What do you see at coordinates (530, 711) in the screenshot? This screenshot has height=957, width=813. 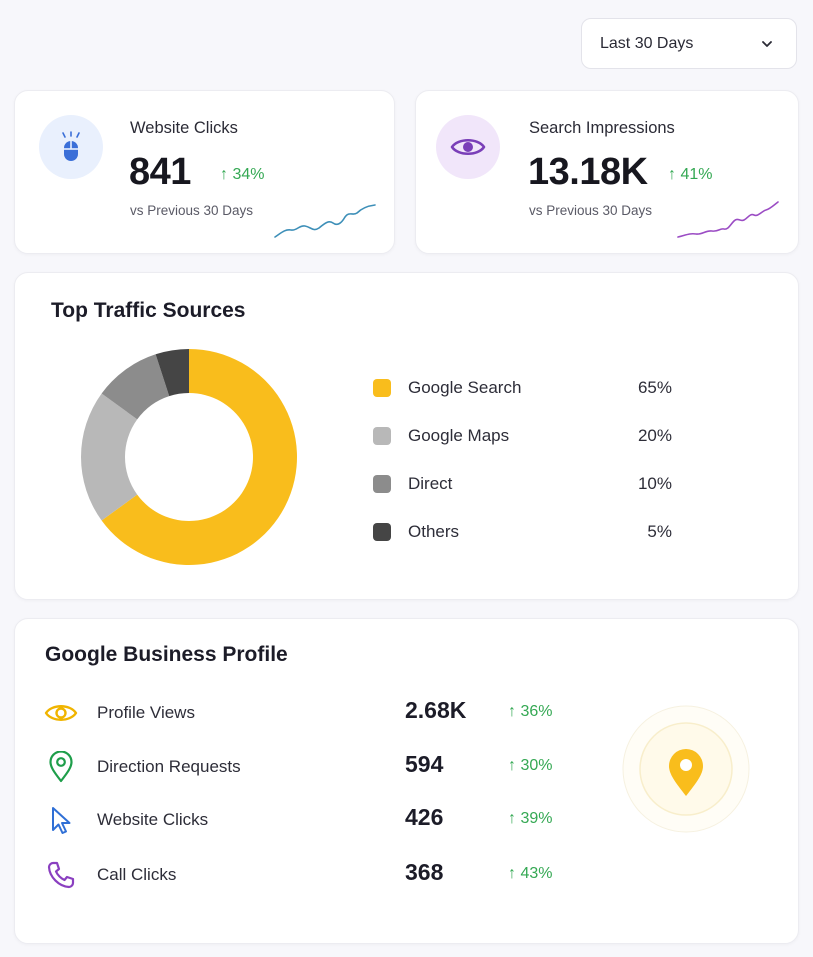 I see `stat-change: ↑ 36%` at bounding box center [530, 711].